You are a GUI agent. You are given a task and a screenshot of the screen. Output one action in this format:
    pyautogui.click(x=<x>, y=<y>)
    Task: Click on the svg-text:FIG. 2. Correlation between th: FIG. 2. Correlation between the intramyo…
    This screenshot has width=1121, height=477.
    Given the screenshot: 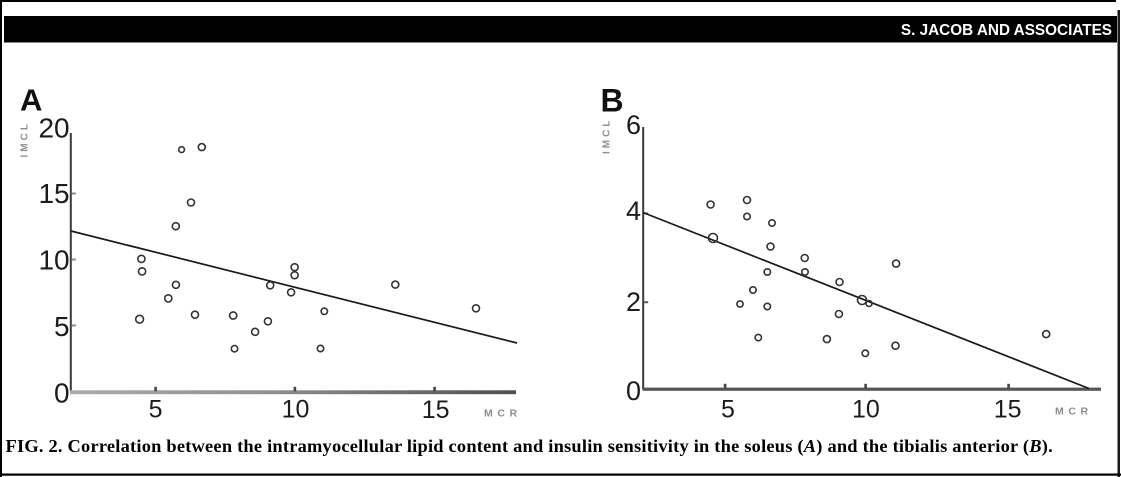 What is the action you would take?
    pyautogui.click(x=529, y=446)
    